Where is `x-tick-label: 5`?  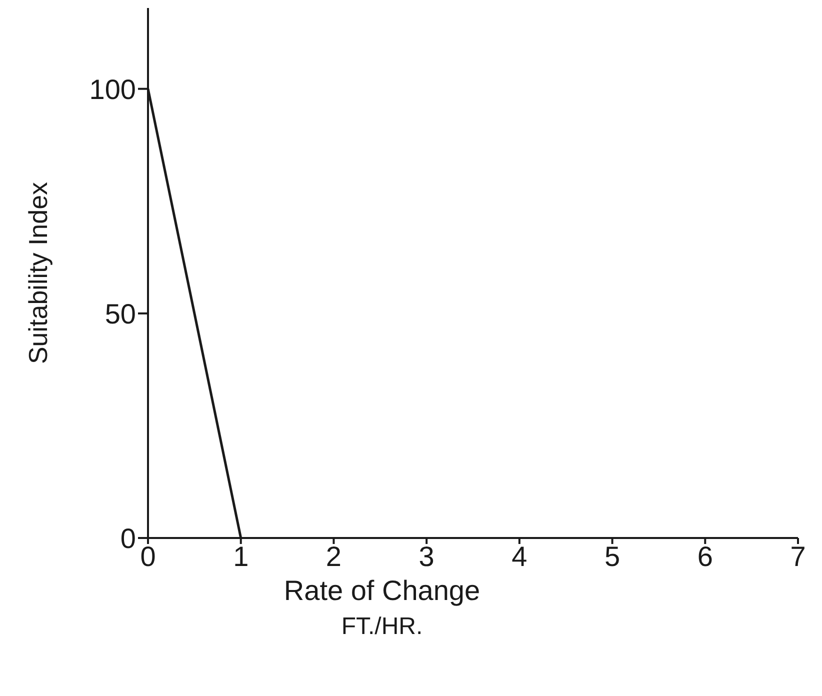
x-tick-label: 5 is located at coordinates (612, 556).